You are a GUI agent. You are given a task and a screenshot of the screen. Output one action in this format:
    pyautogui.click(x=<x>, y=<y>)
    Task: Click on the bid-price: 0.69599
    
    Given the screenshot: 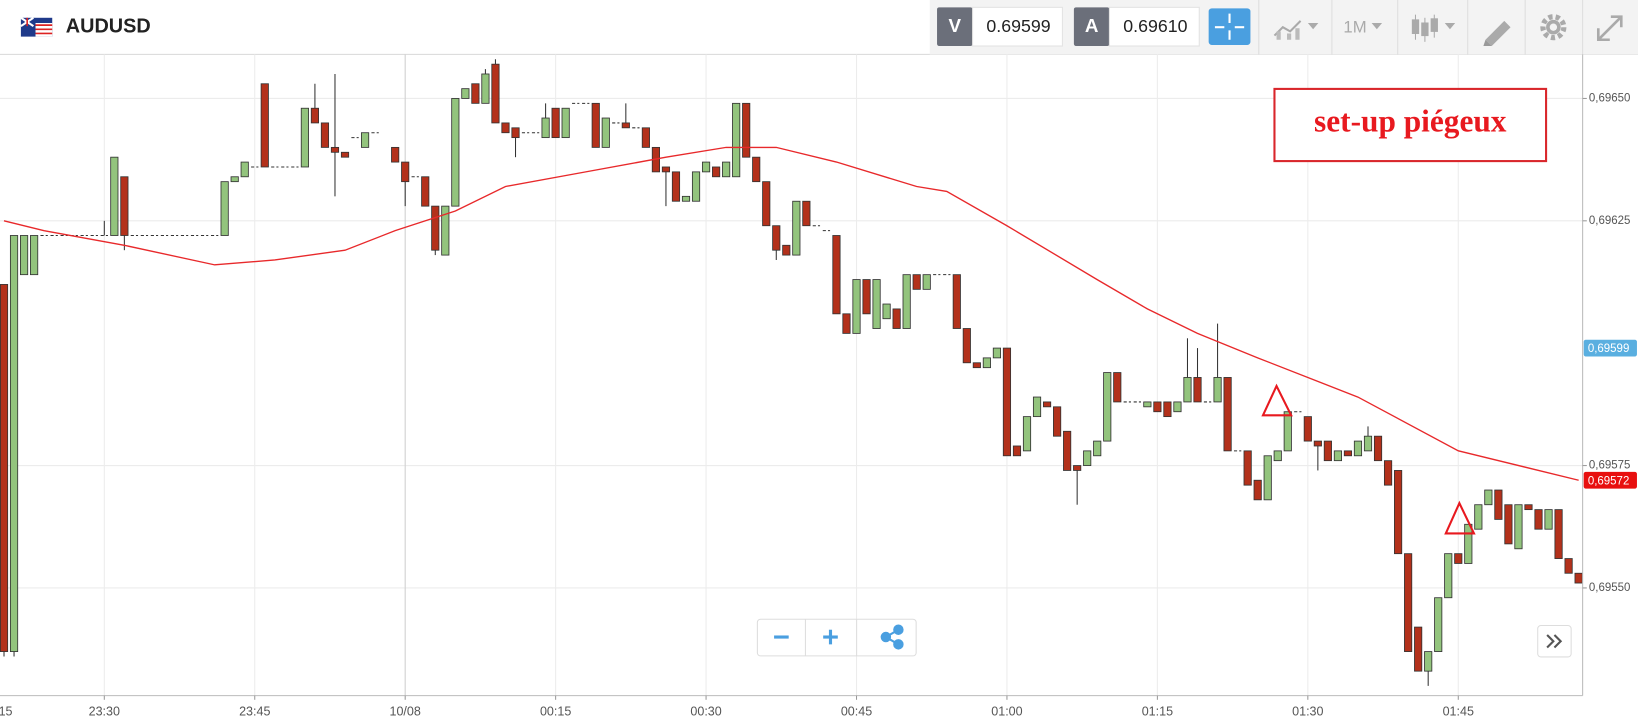 What is the action you would take?
    pyautogui.click(x=1018, y=26)
    